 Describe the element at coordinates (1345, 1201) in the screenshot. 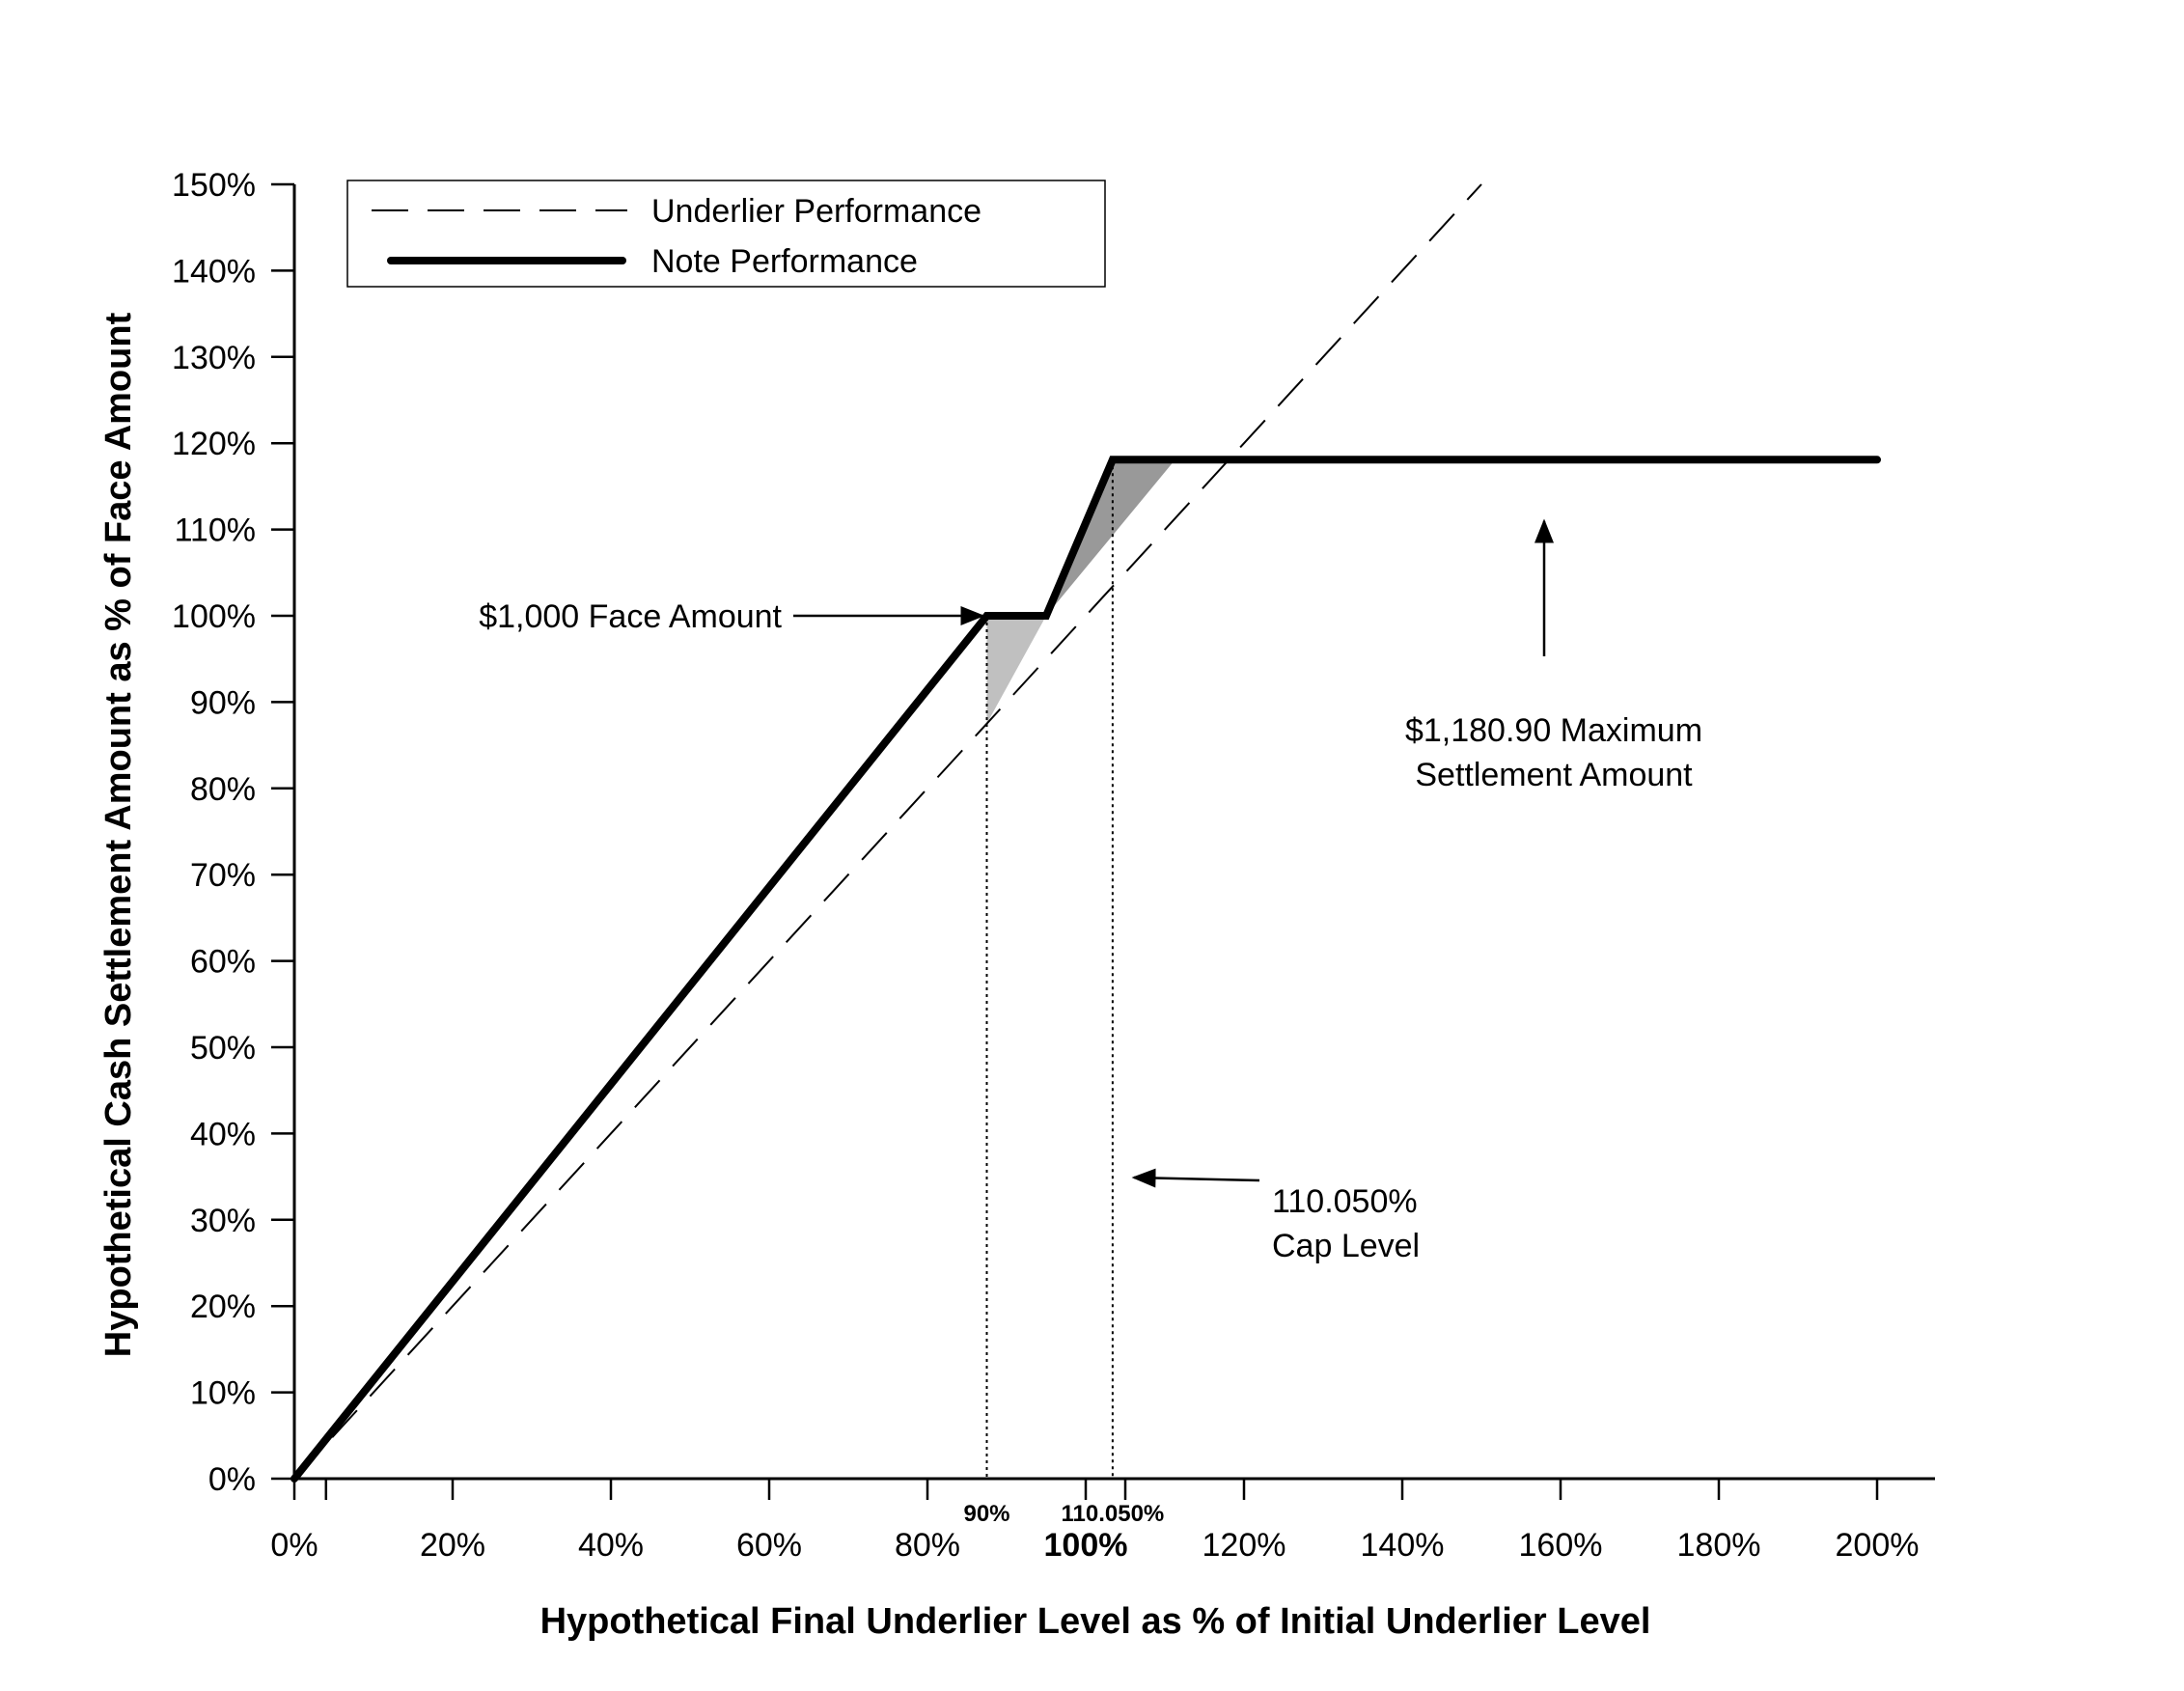

I see `cap-level-label-line1: 110.050%` at that location.